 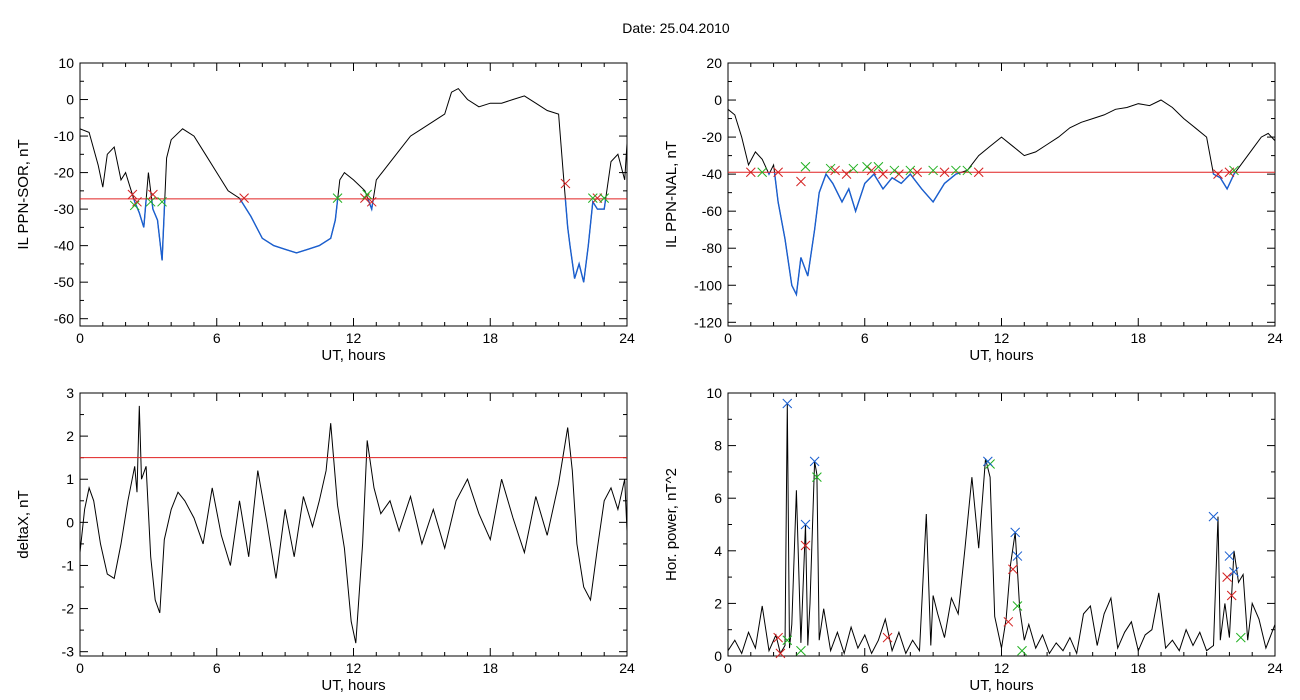 What do you see at coordinates (68, 652) in the screenshot?
I see `y-tick-label: -3` at bounding box center [68, 652].